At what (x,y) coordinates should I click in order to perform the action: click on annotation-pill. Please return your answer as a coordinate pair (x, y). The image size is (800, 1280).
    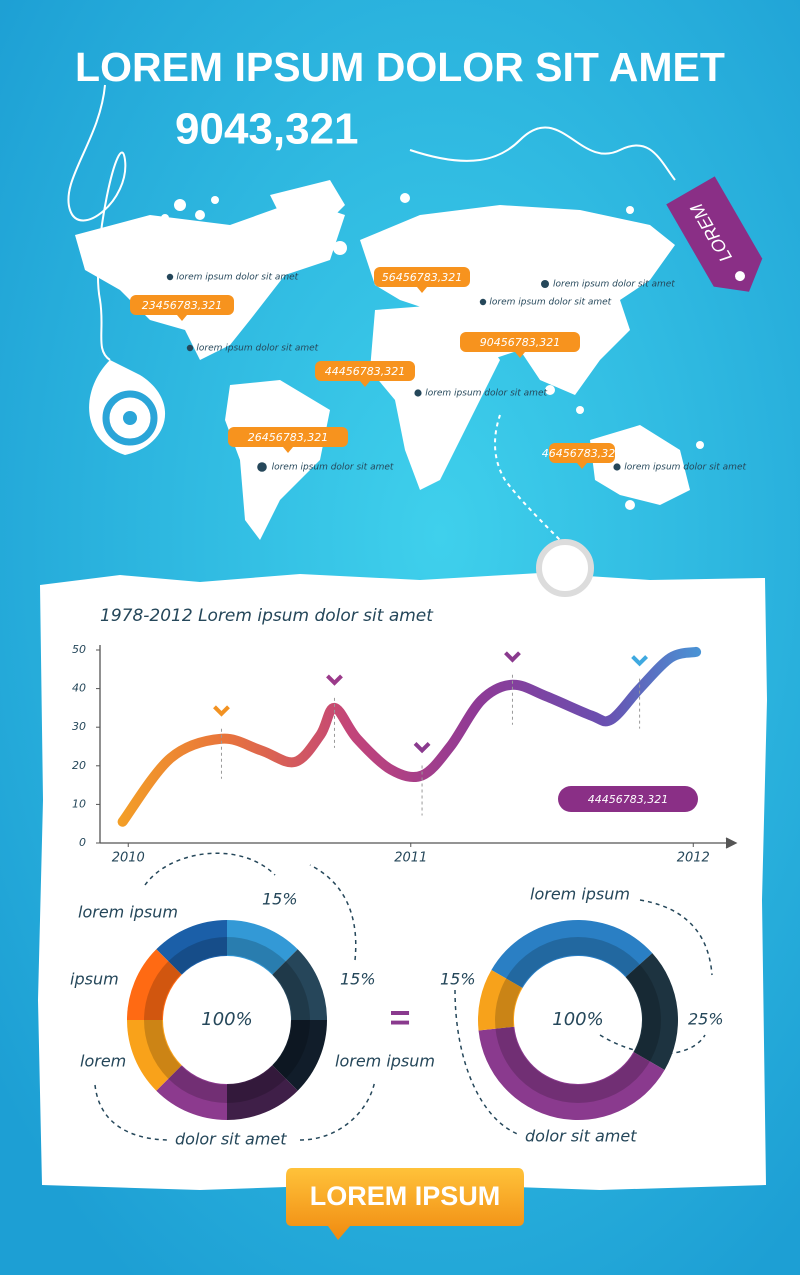
    Looking at the image, I should click on (628, 799).